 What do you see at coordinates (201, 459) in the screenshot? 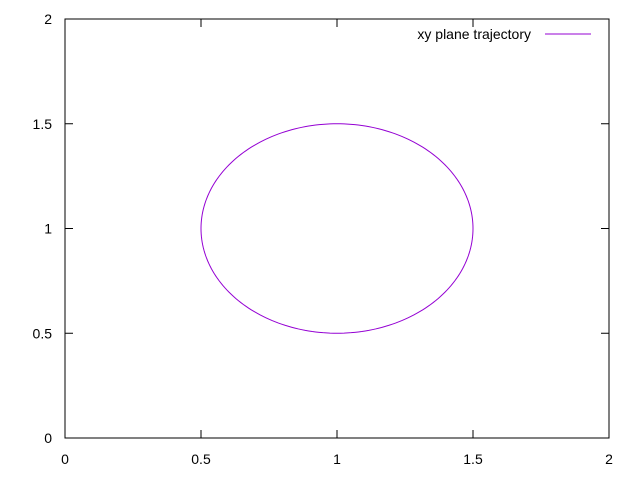
I see `x-tick-label: 0.5` at bounding box center [201, 459].